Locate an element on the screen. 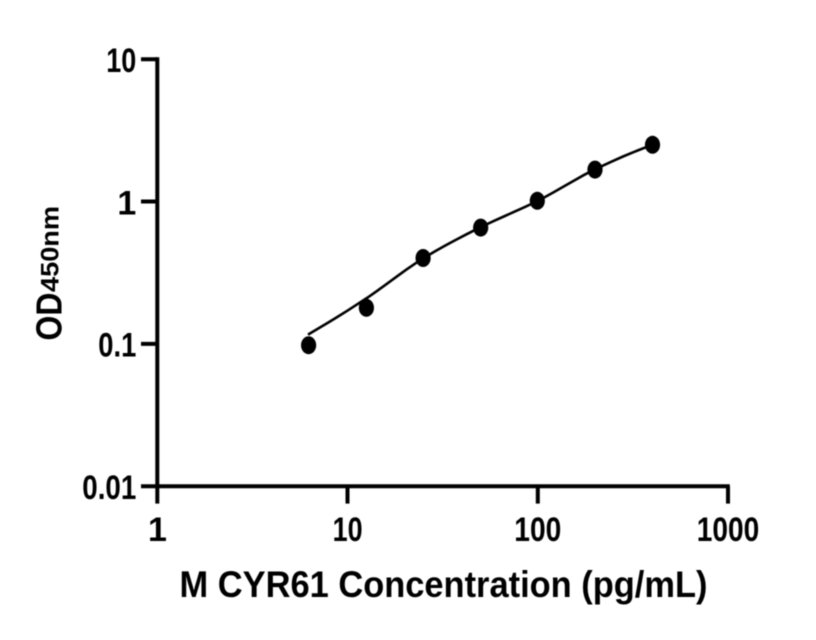 The height and width of the screenshot is (640, 816). svg-text: OD is located at coordinates (49, 317).